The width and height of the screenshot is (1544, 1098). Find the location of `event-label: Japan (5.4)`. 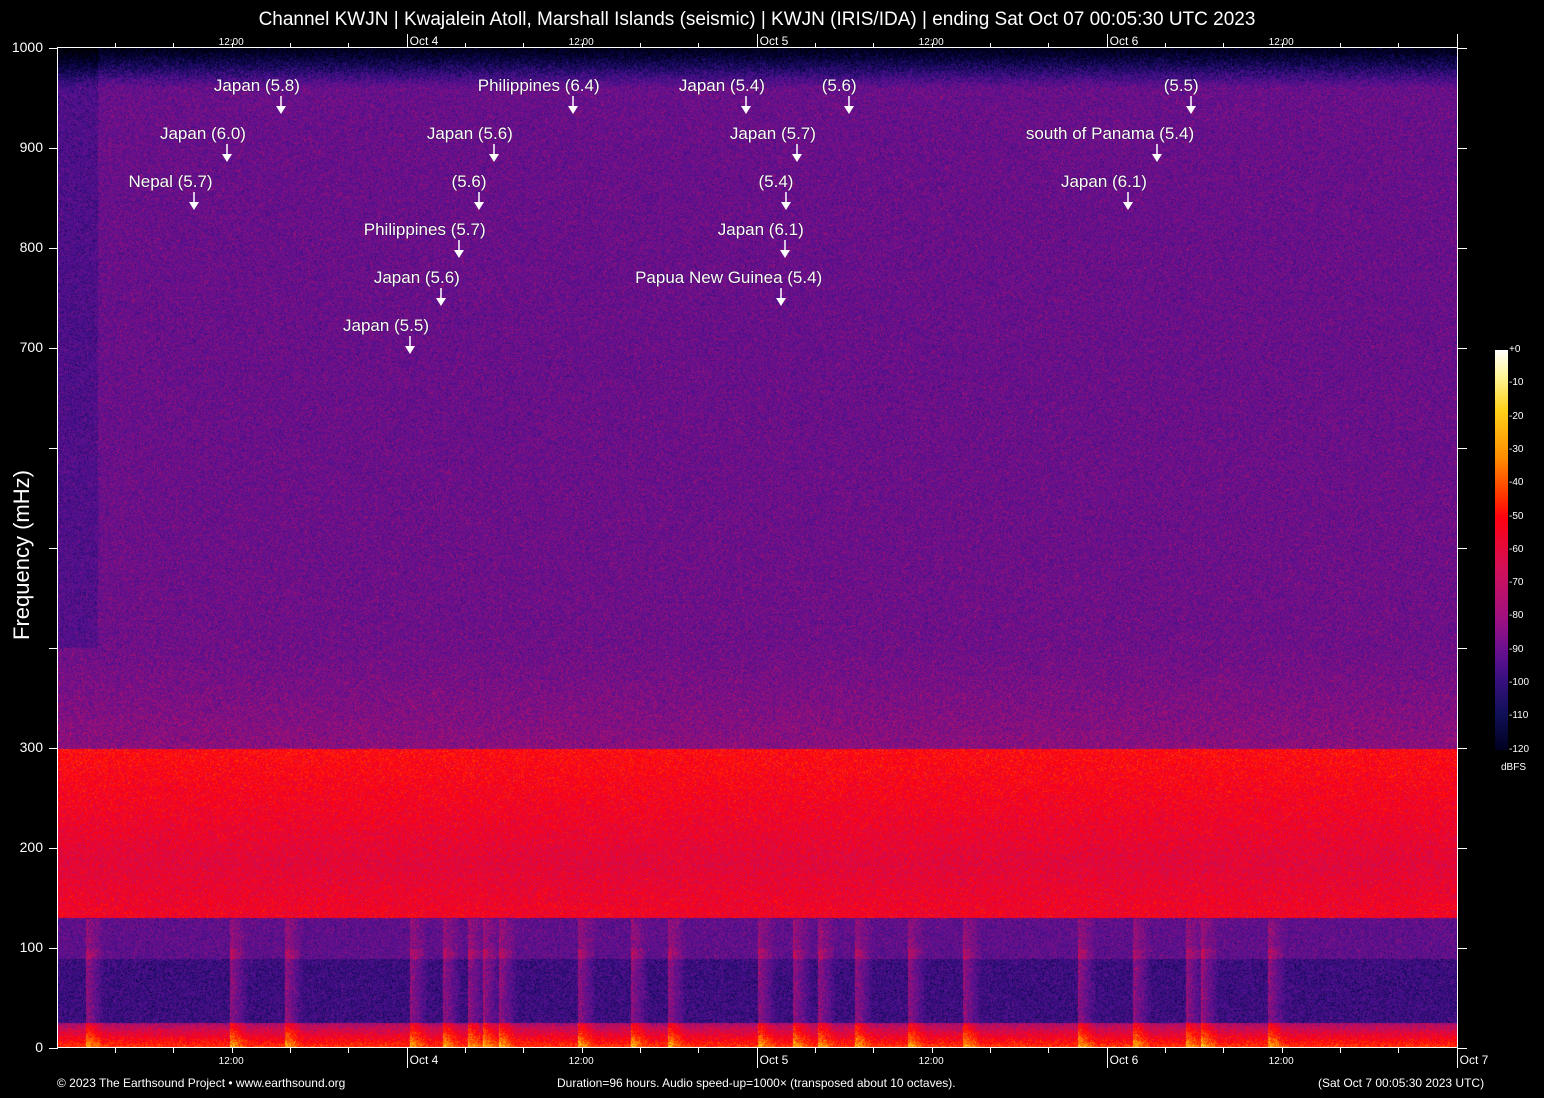

event-label: Japan (5.4) is located at coordinates (722, 86).